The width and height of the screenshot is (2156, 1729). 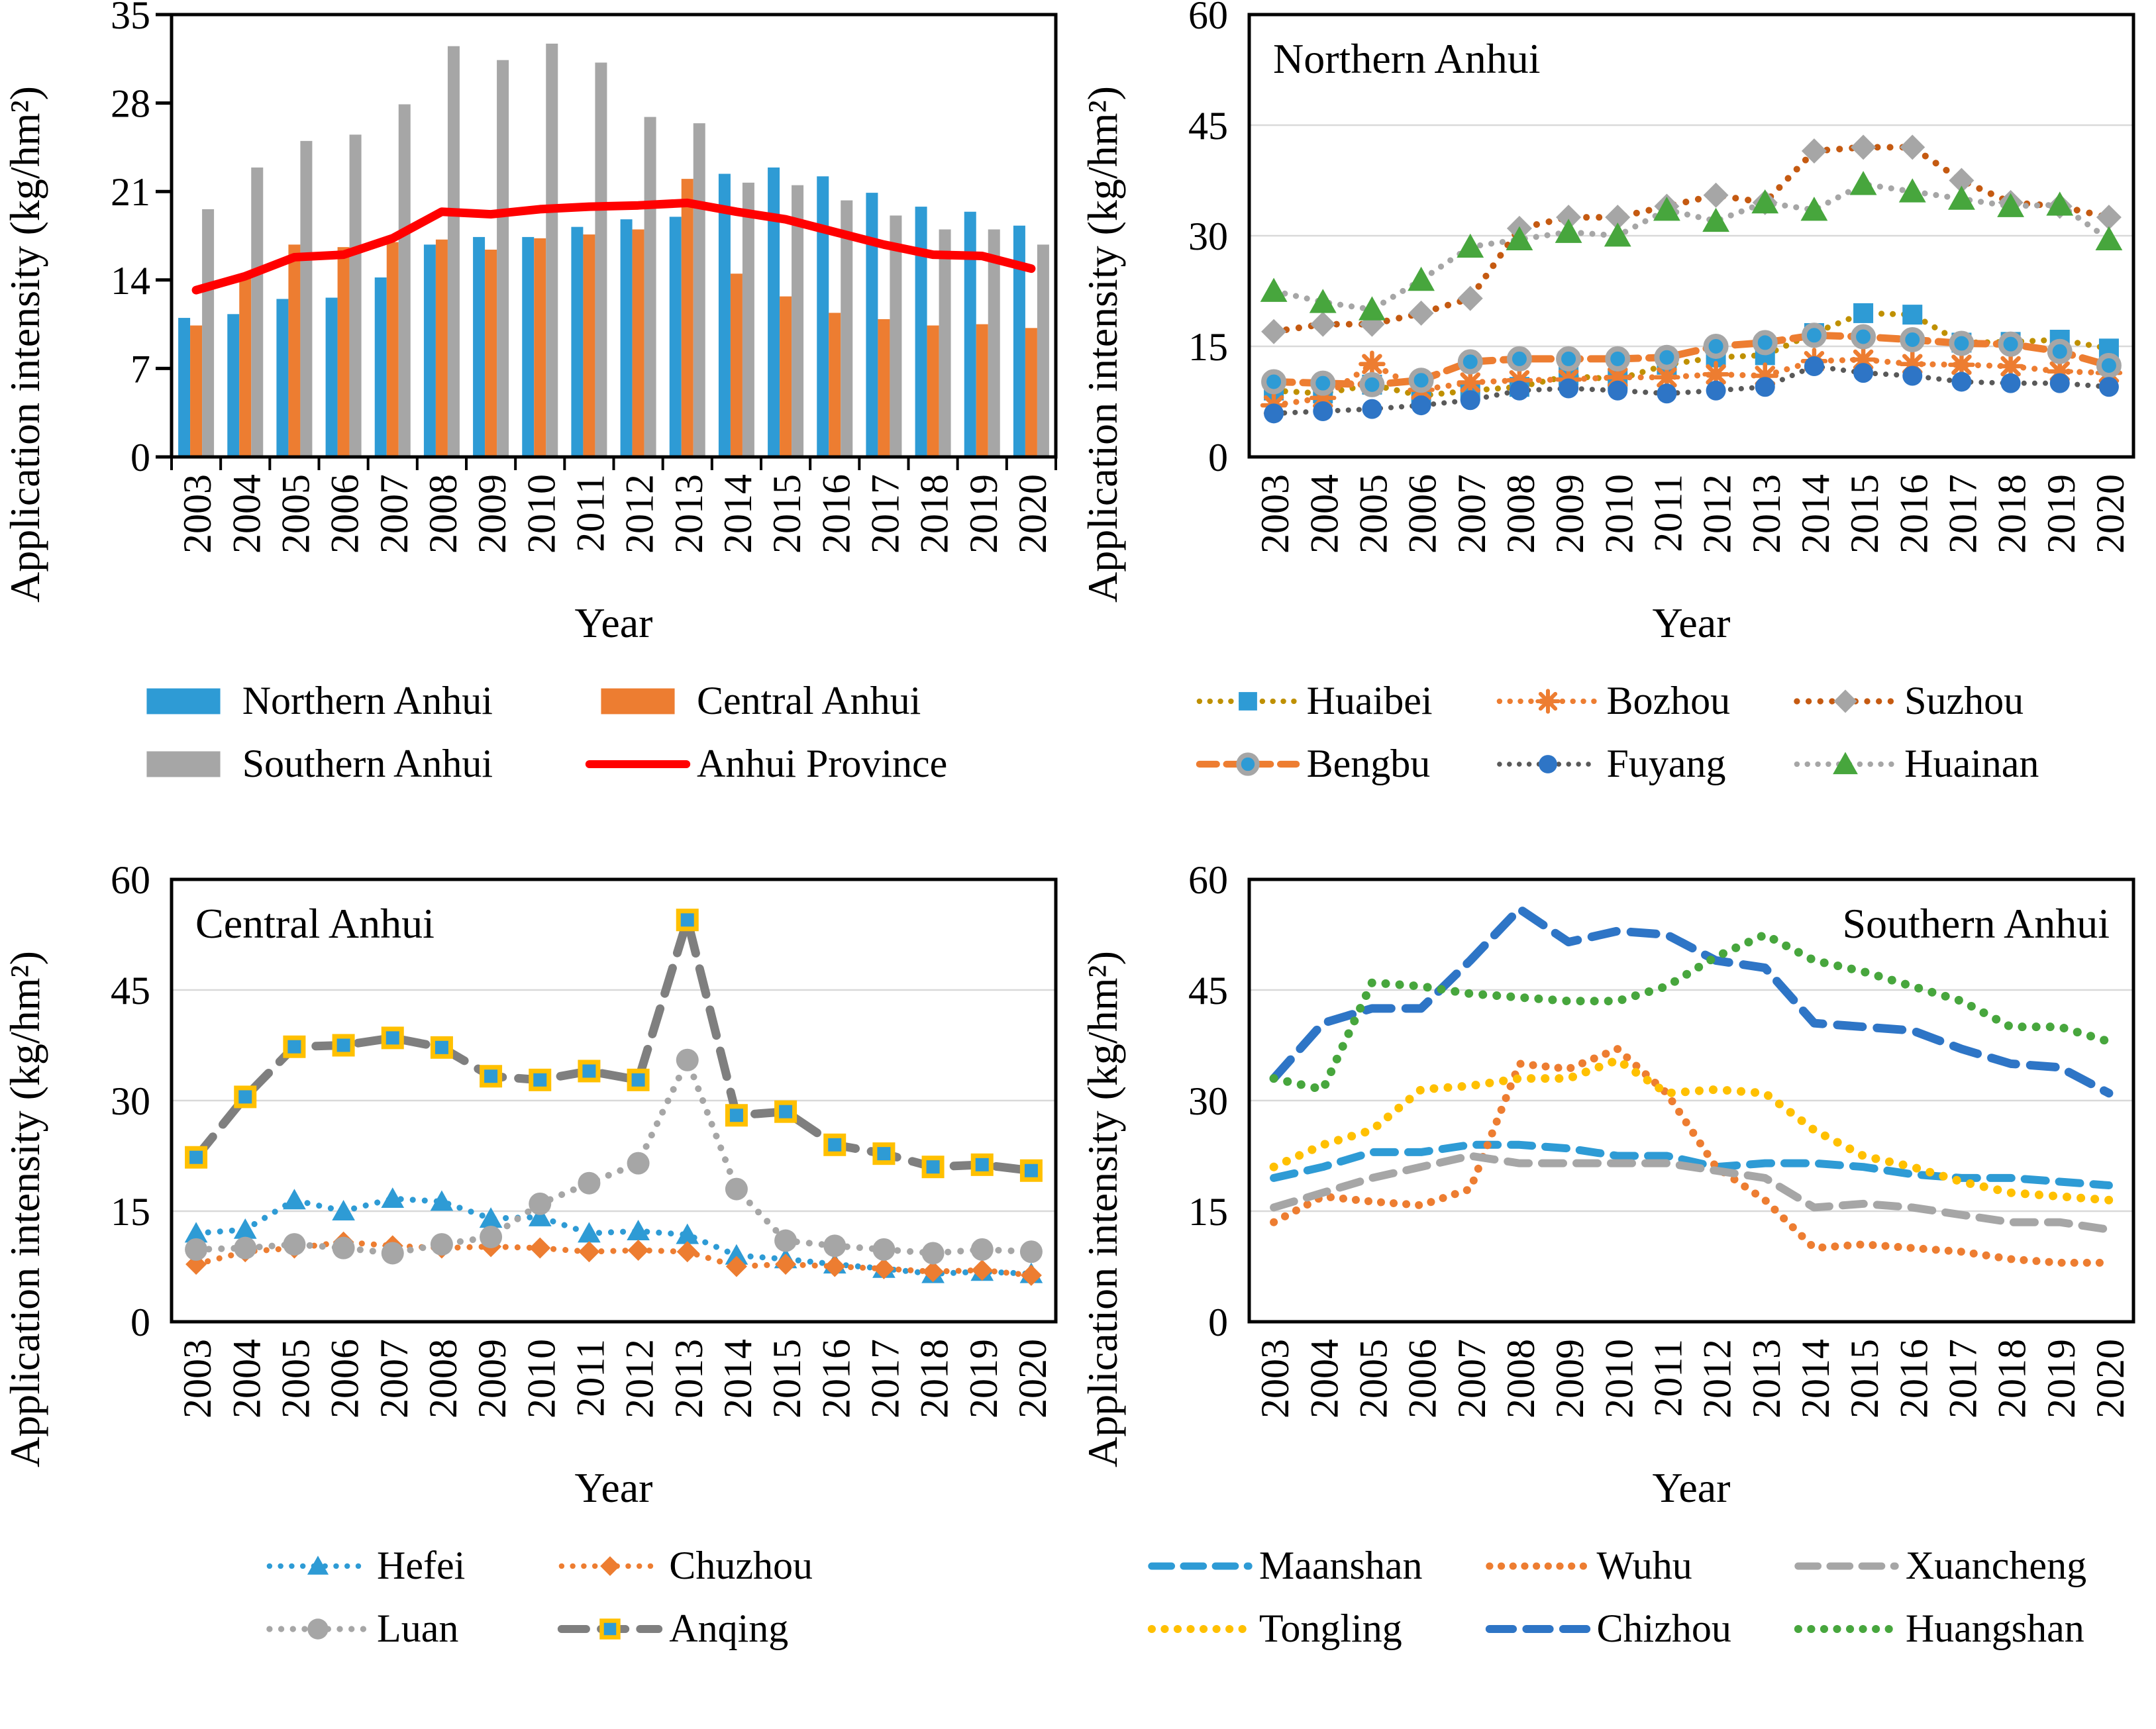 I want to click on bar-central-anhui-2009, so click(x=490, y=353).